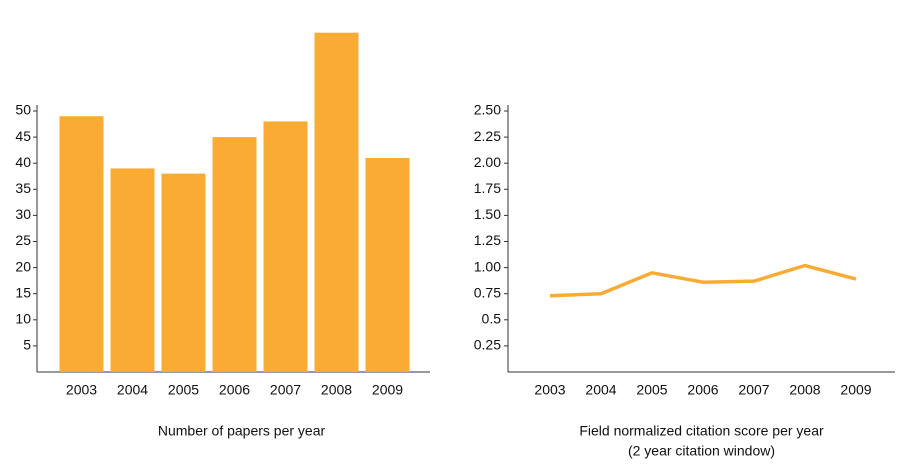 This screenshot has height=470, width=908. Describe the element at coordinates (487, 110) in the screenshot. I see `y-tick-label: 2.50` at that location.